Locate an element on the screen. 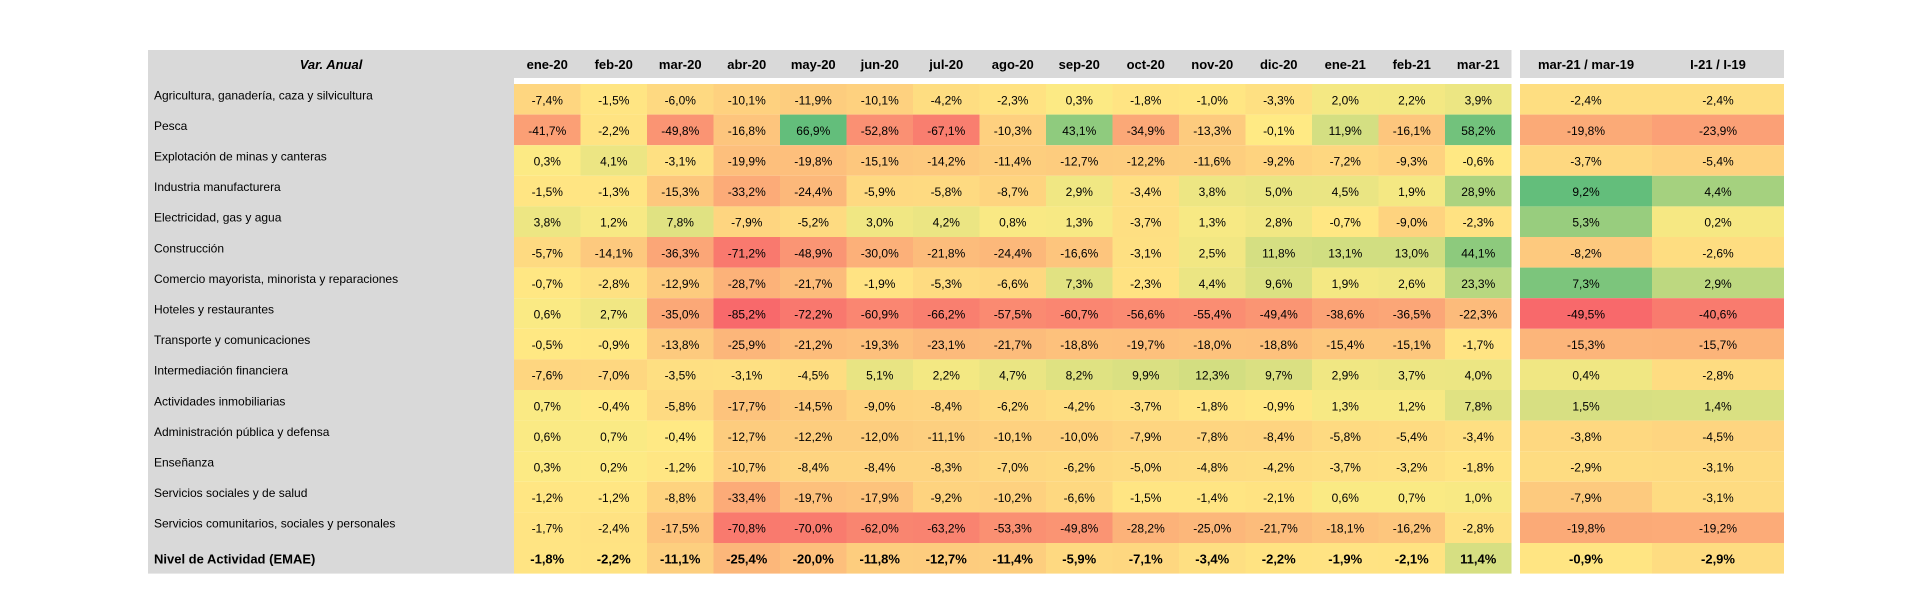 This screenshot has width=1920, height=606. cell-value: -13,8% is located at coordinates (680, 345).